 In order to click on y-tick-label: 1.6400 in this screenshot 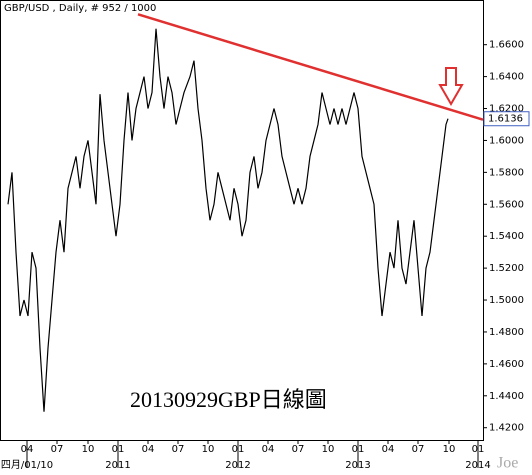, I will do `click(506, 77)`.